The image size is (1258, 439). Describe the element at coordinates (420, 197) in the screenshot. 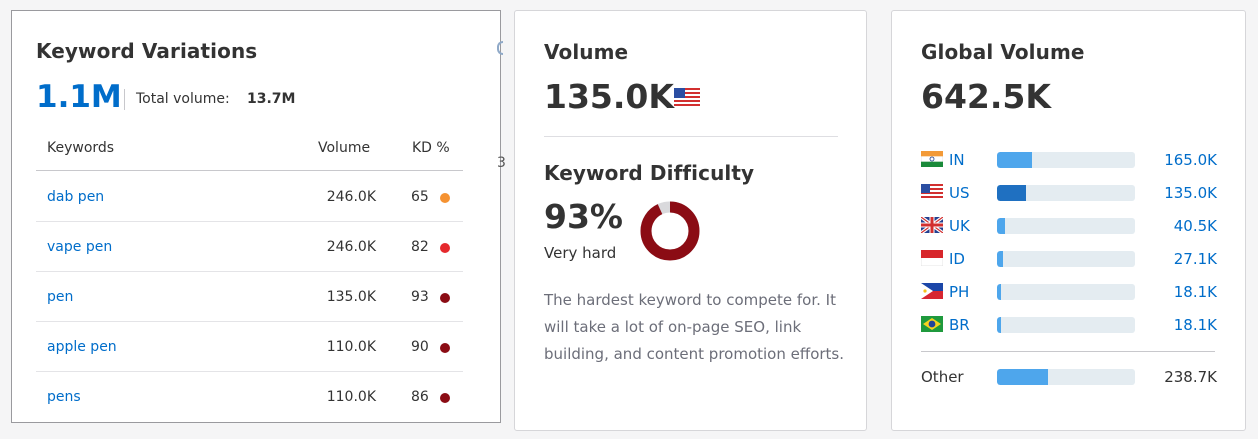

I see `keyword-kd: 65` at that location.